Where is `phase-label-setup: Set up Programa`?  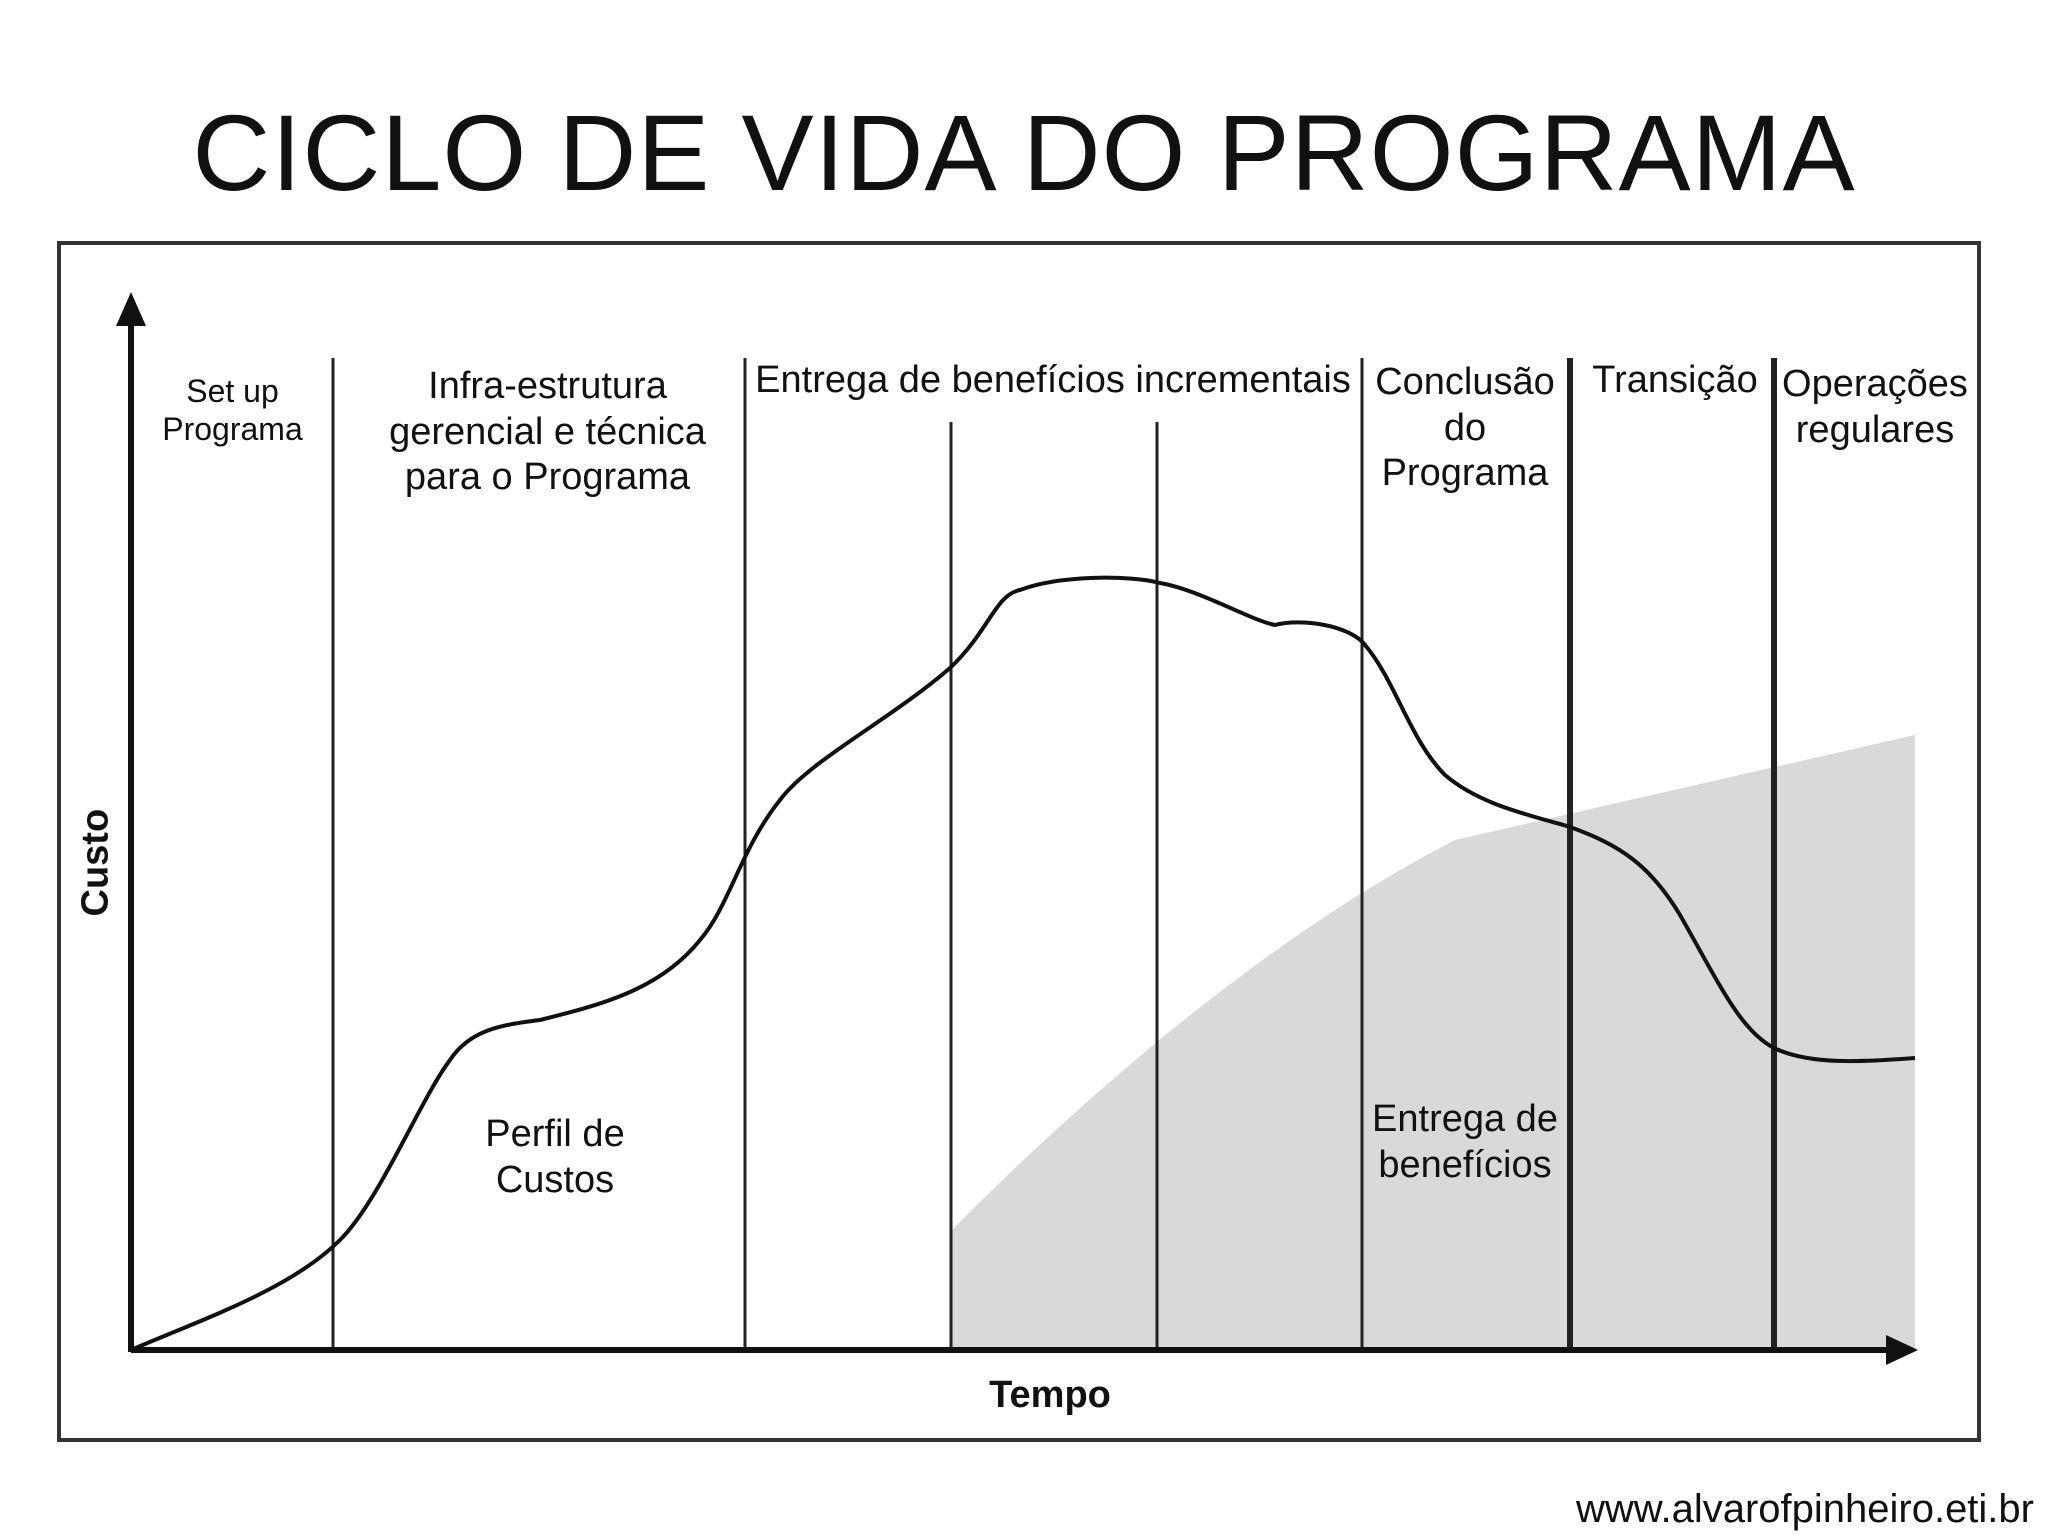
phase-label-setup: Set up Programa is located at coordinates (232, 410).